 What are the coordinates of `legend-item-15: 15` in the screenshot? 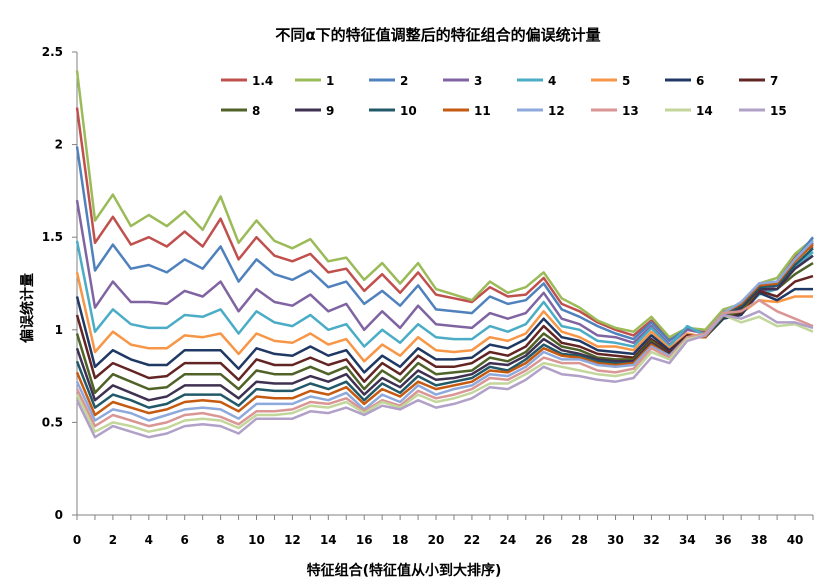 It's located at (763, 111).